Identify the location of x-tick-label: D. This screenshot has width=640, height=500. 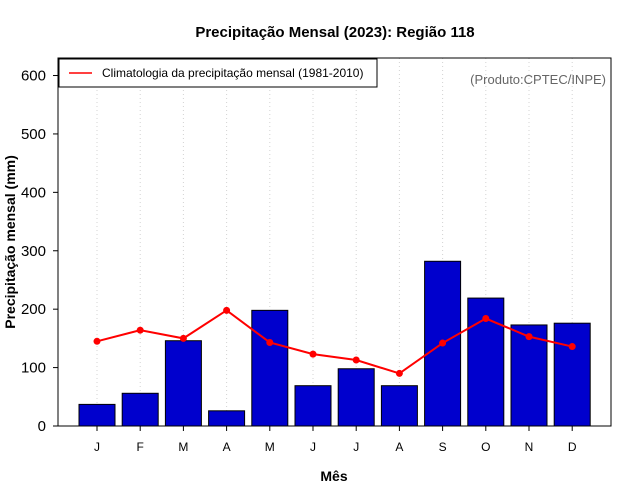
(572, 447).